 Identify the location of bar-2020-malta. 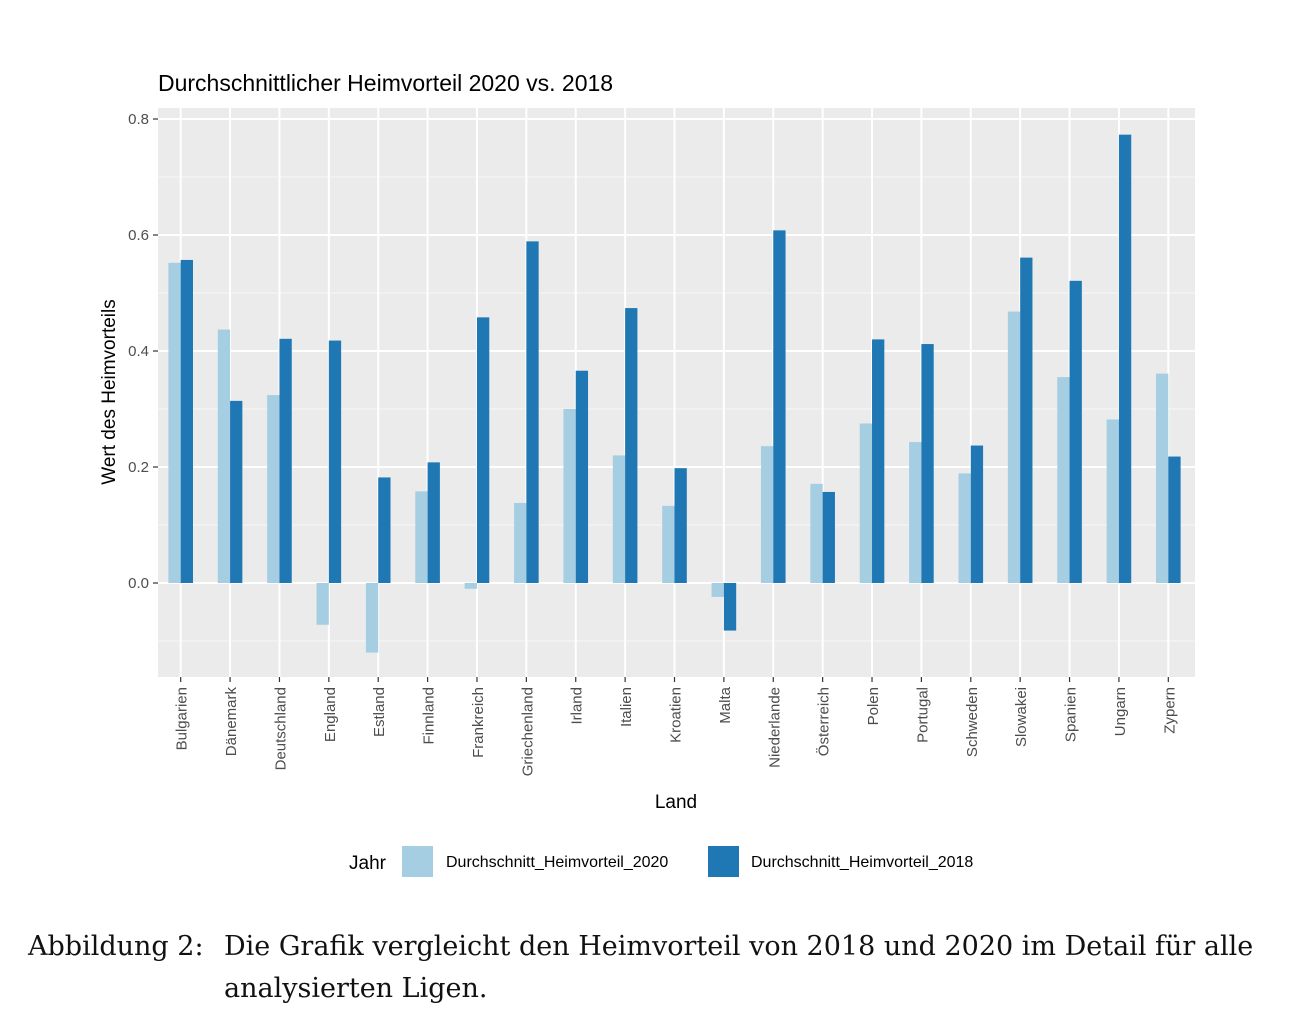
(717, 590).